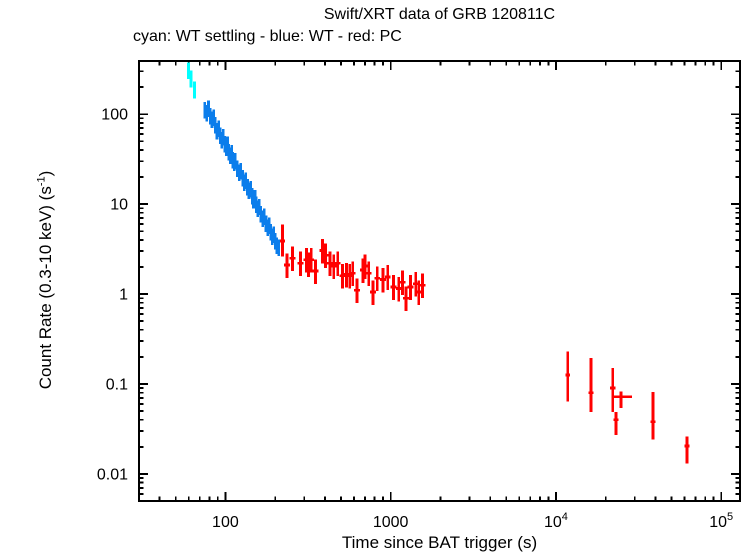 The height and width of the screenshot is (558, 747). I want to click on y-axis-label-superscript: -1, so click(41, 181).